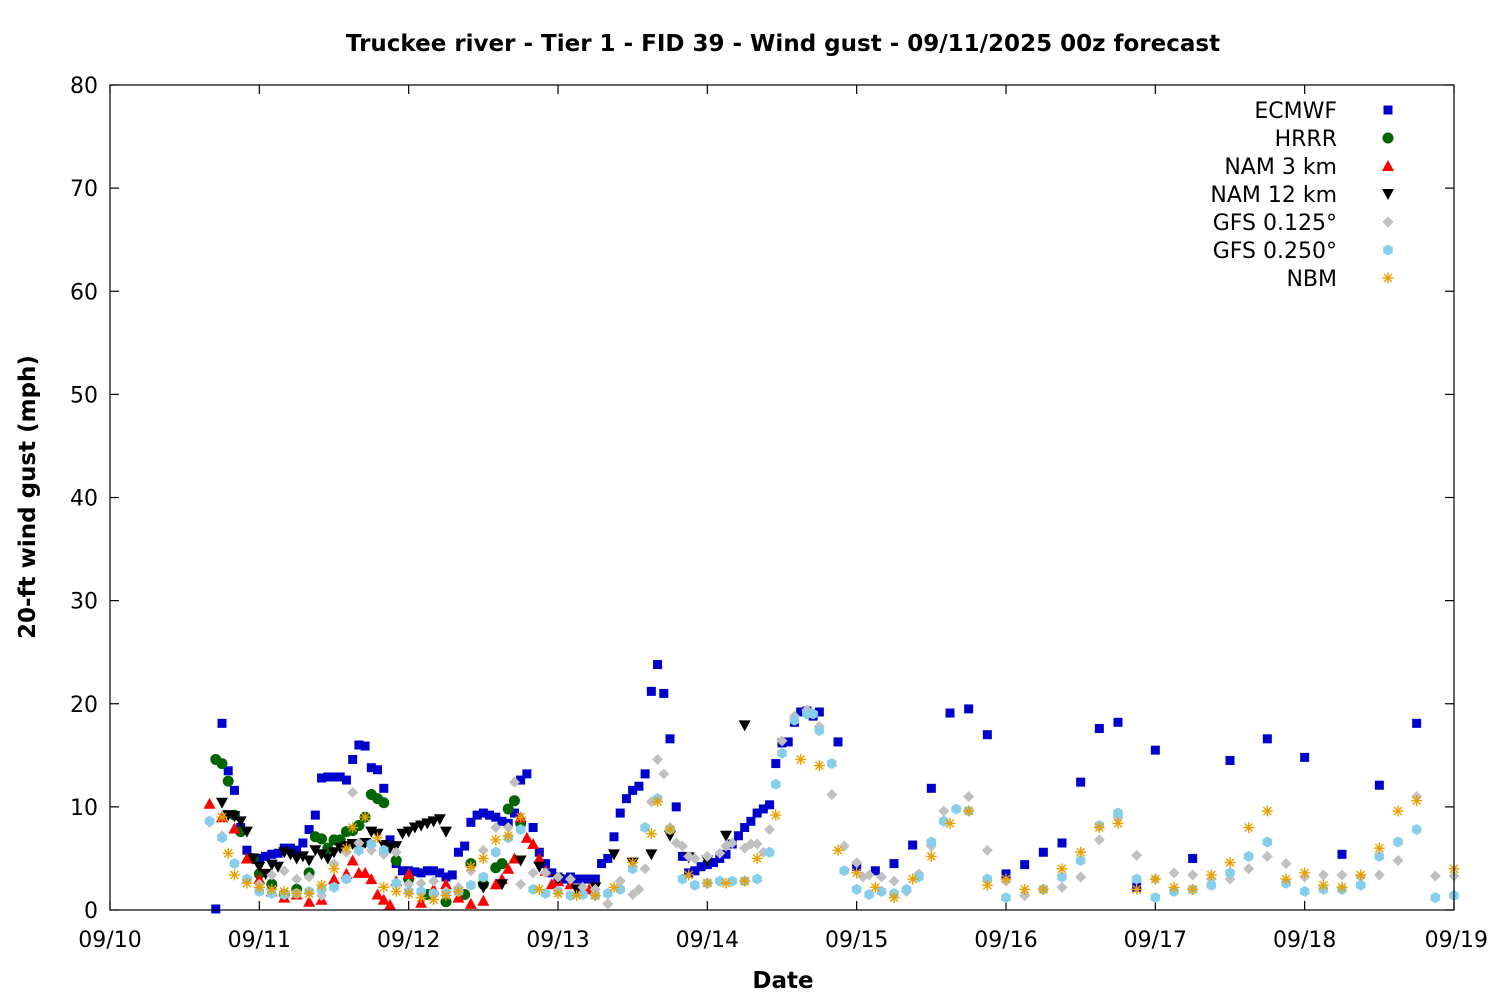 The image size is (1500, 1000). Describe the element at coordinates (1306, 139) in the screenshot. I see `legend-label: HRRR` at that location.